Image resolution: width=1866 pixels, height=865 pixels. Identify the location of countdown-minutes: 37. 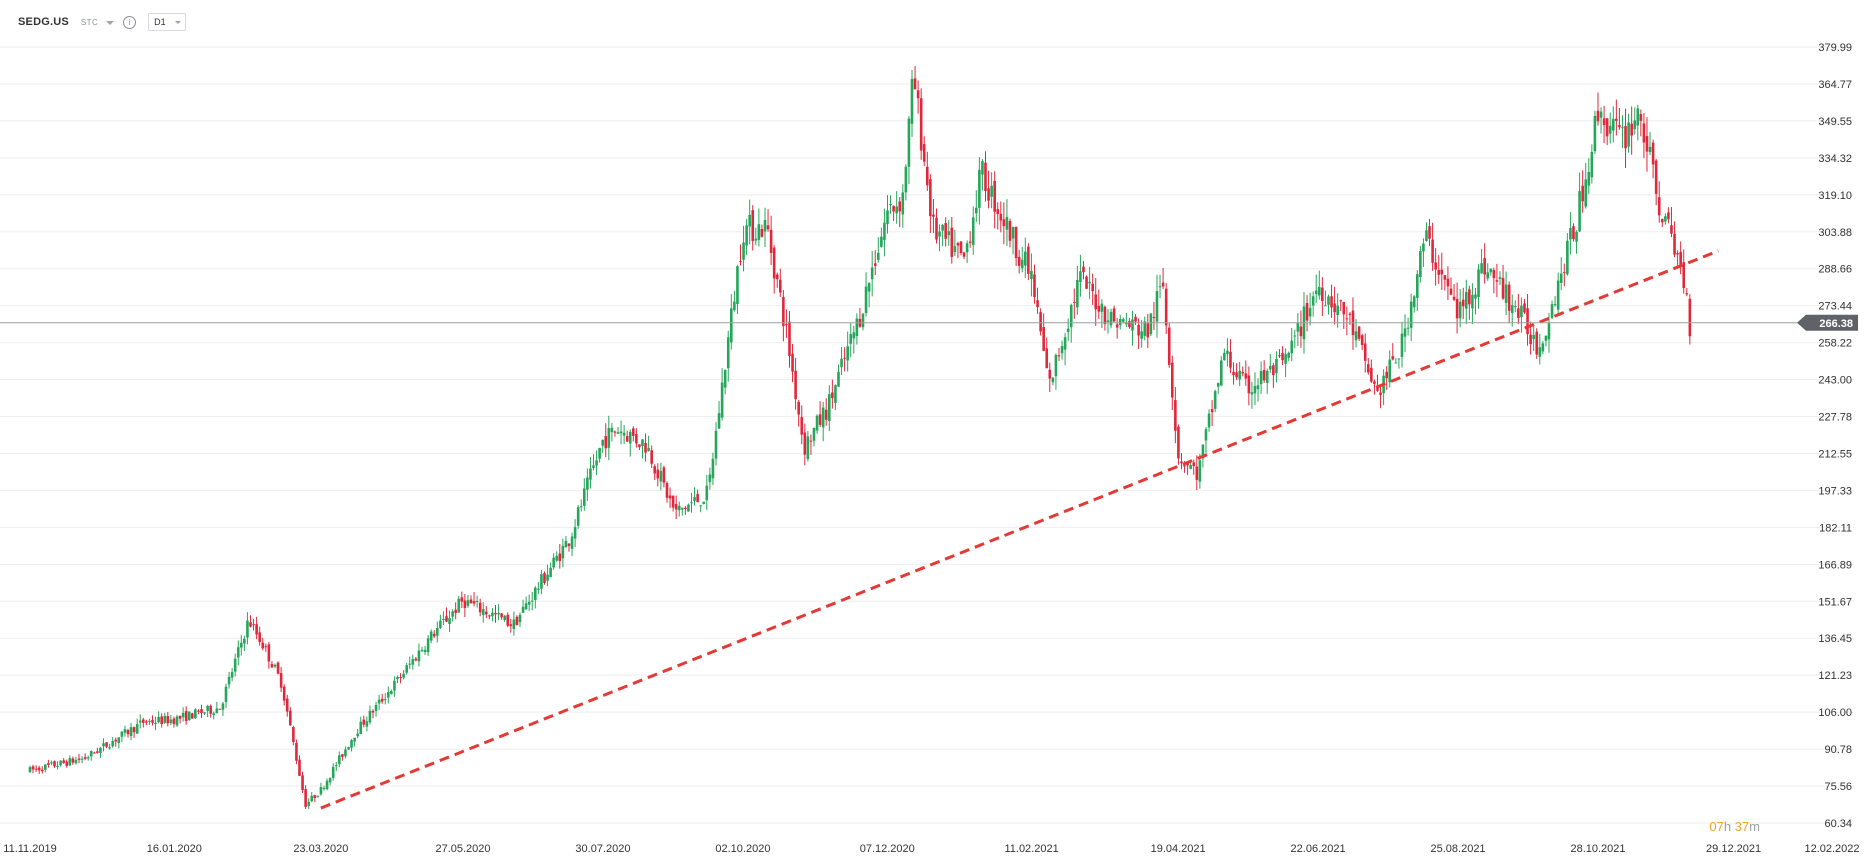
(1742, 826).